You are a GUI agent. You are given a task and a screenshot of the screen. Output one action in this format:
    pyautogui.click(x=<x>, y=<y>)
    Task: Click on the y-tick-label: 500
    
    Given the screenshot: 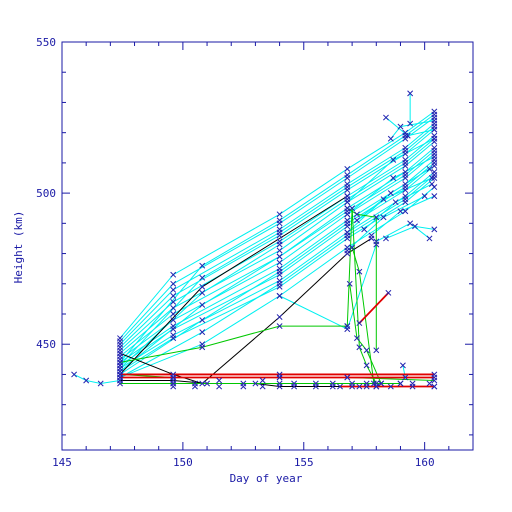 What is the action you would take?
    pyautogui.click(x=46, y=193)
    